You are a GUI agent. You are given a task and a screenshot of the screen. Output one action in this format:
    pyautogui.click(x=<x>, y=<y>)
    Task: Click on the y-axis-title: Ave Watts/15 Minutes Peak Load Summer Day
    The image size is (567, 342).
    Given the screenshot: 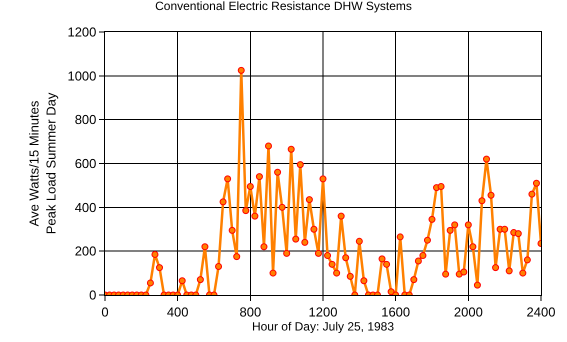 What is the action you would take?
    pyautogui.click(x=42, y=163)
    